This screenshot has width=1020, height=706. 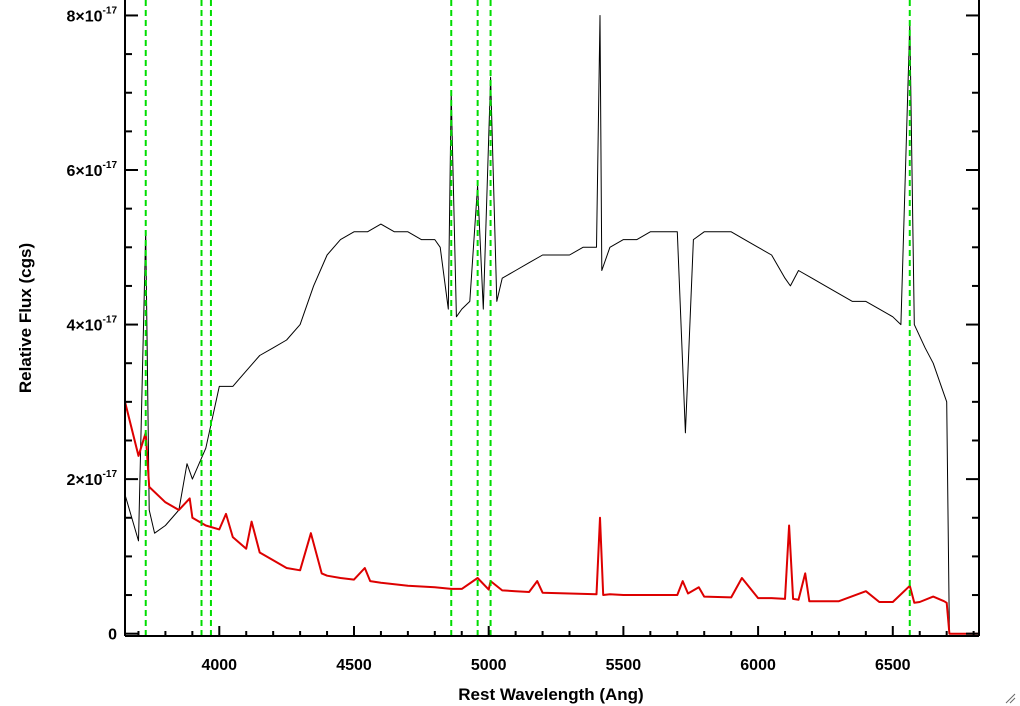 What do you see at coordinates (893, 665) in the screenshot?
I see `x-tick-label: 6500` at bounding box center [893, 665].